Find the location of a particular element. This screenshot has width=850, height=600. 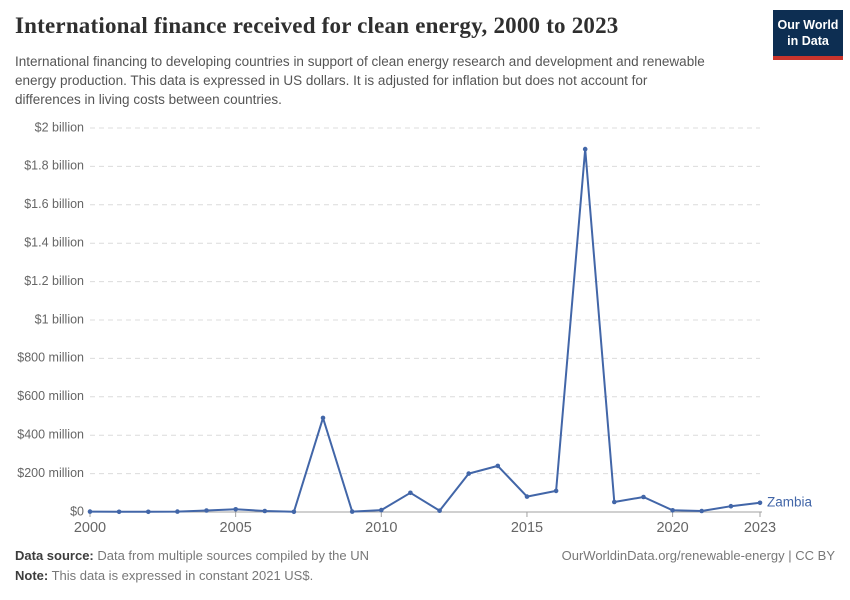

footer-note-label: Note: is located at coordinates (32, 575).